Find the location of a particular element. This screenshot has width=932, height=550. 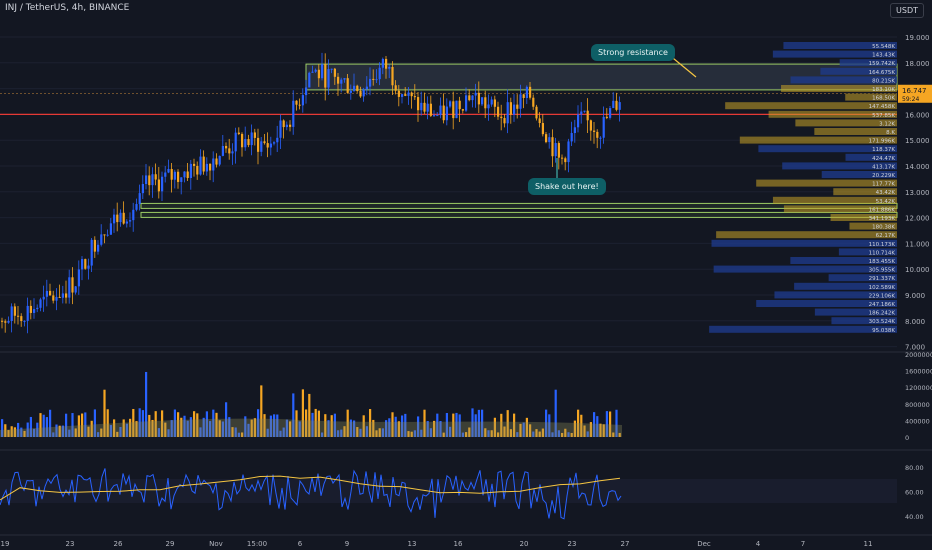

volume-pane is located at coordinates (311, 404).